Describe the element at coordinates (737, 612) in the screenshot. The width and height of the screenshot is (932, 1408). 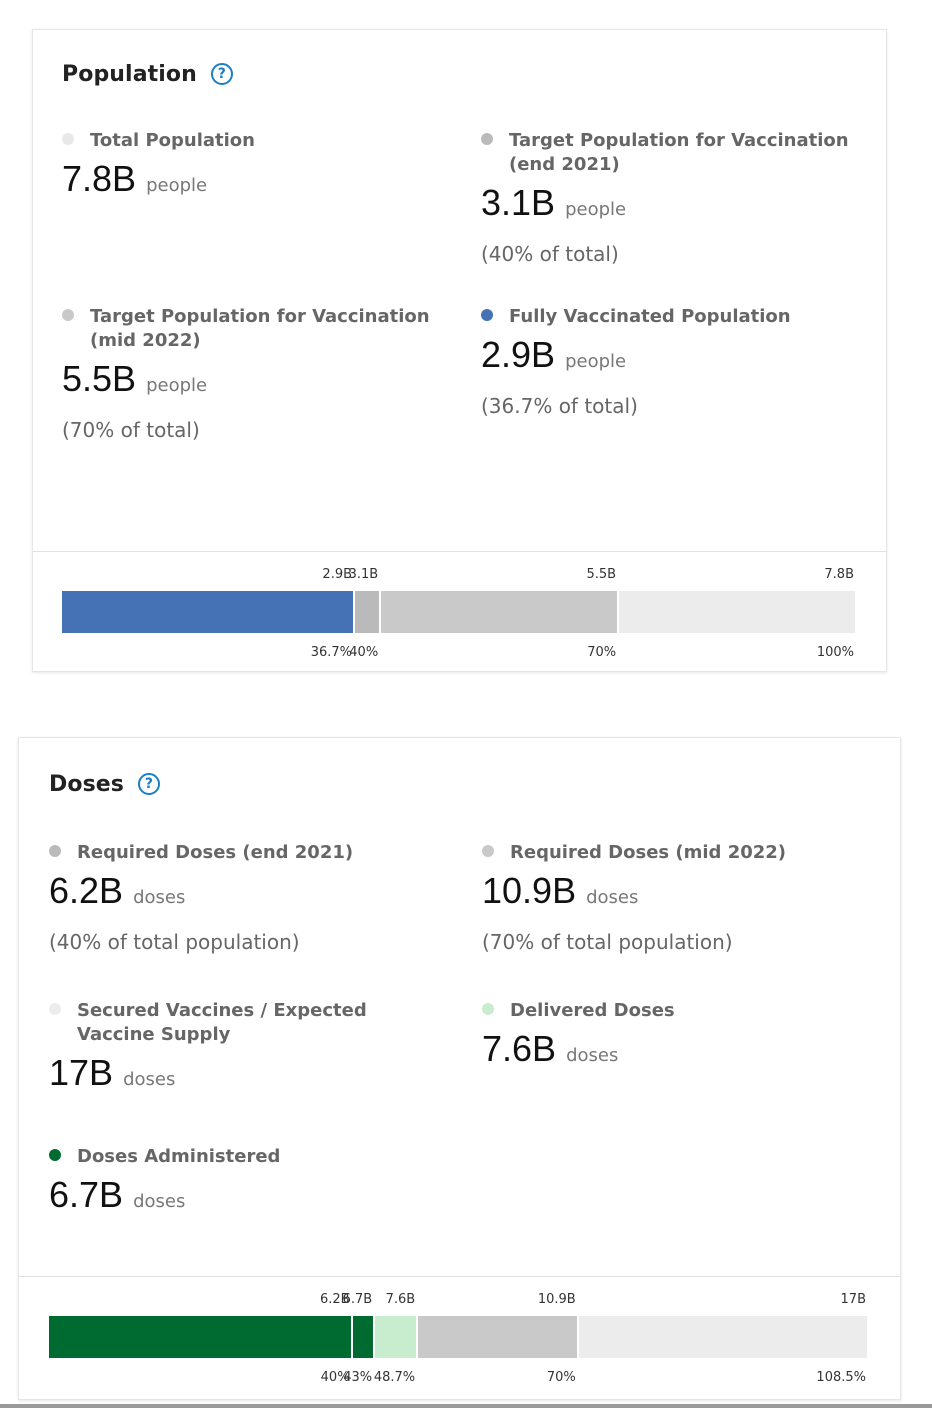
I see `bar-segment-total-population` at that location.